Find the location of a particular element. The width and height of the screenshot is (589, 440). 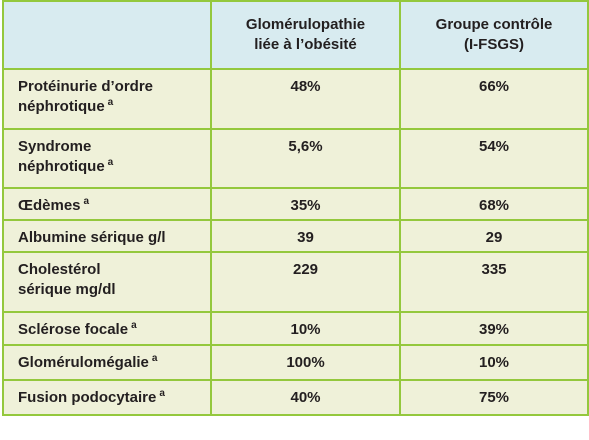

table-row: Sclérose focale a 10% 39% is located at coordinates (295, 328).